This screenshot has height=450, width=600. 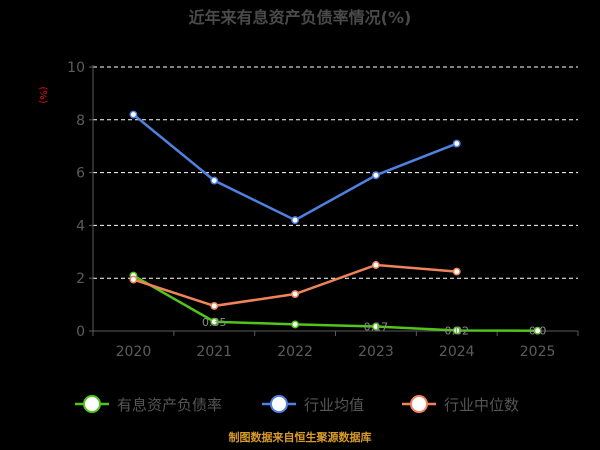 I want to click on y-tick-label: 0, so click(x=80, y=332).